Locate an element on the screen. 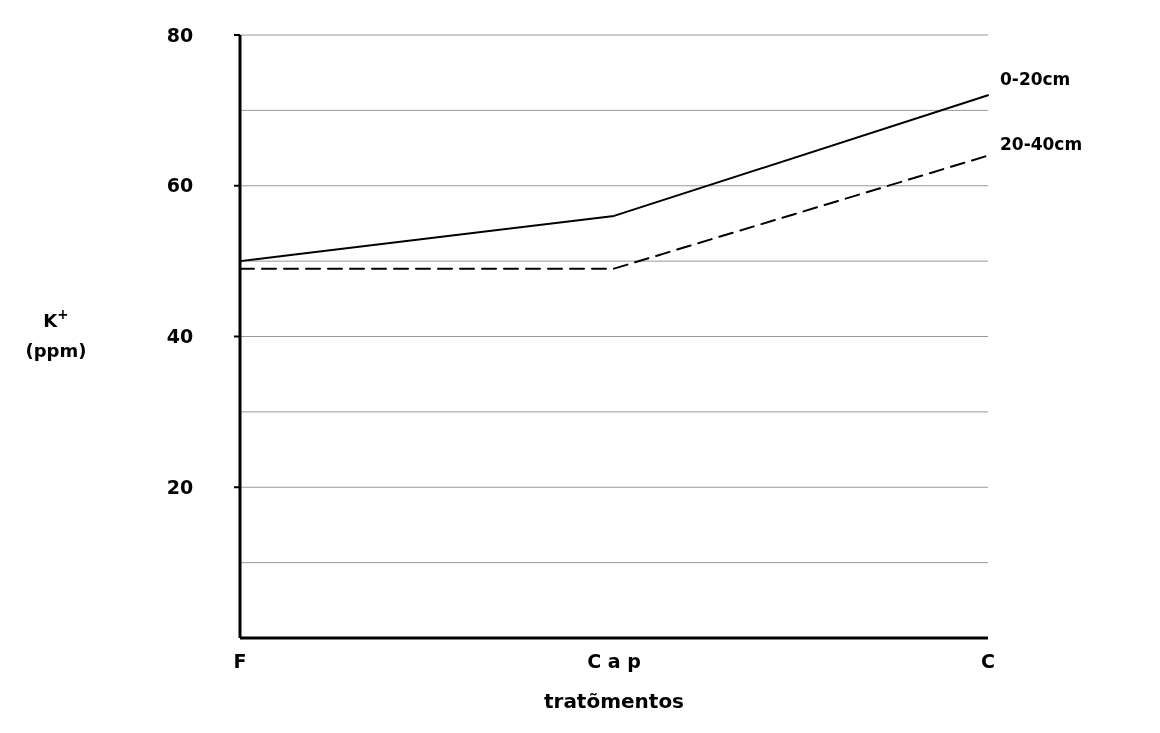  y-tick-label: 20 is located at coordinates (180, 486).